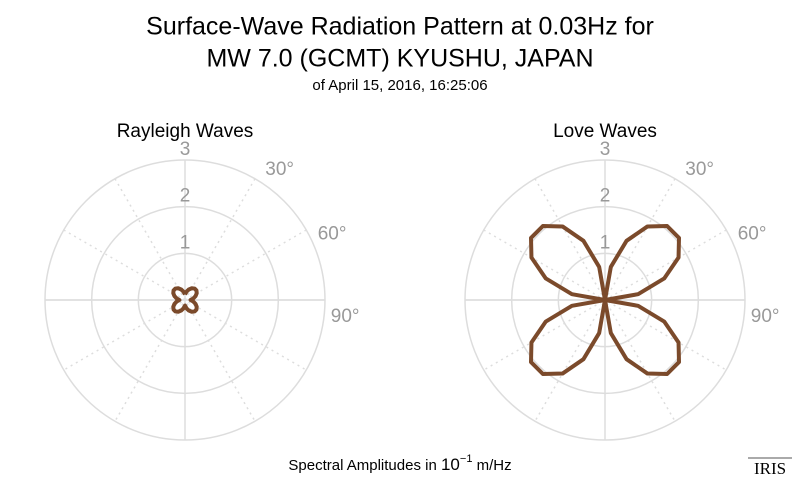  What do you see at coordinates (450, 464) in the screenshot?
I see `footer-base: 10` at bounding box center [450, 464].